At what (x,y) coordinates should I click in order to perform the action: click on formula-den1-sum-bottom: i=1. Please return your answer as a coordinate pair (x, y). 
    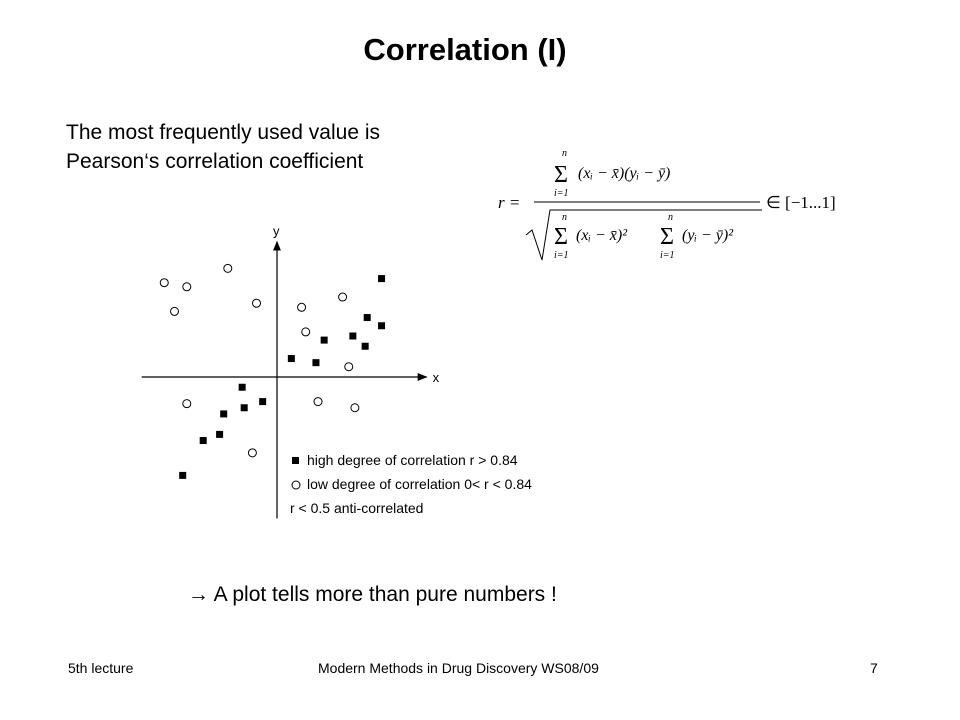
    Looking at the image, I should click on (561, 255).